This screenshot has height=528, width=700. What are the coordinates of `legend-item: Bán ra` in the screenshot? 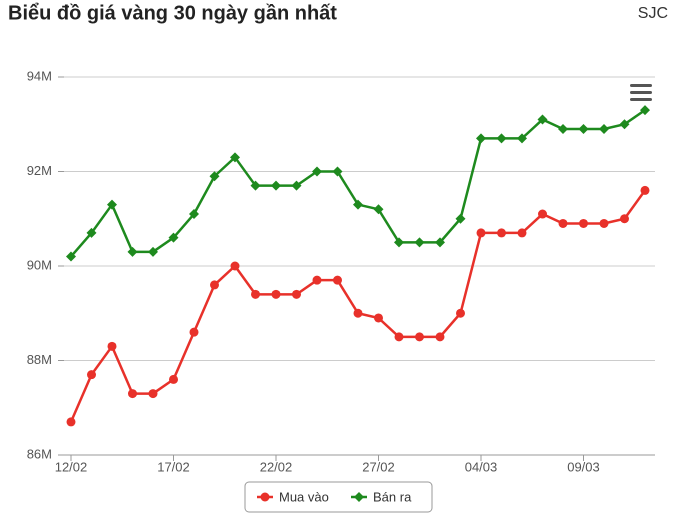 It's located at (381, 496).